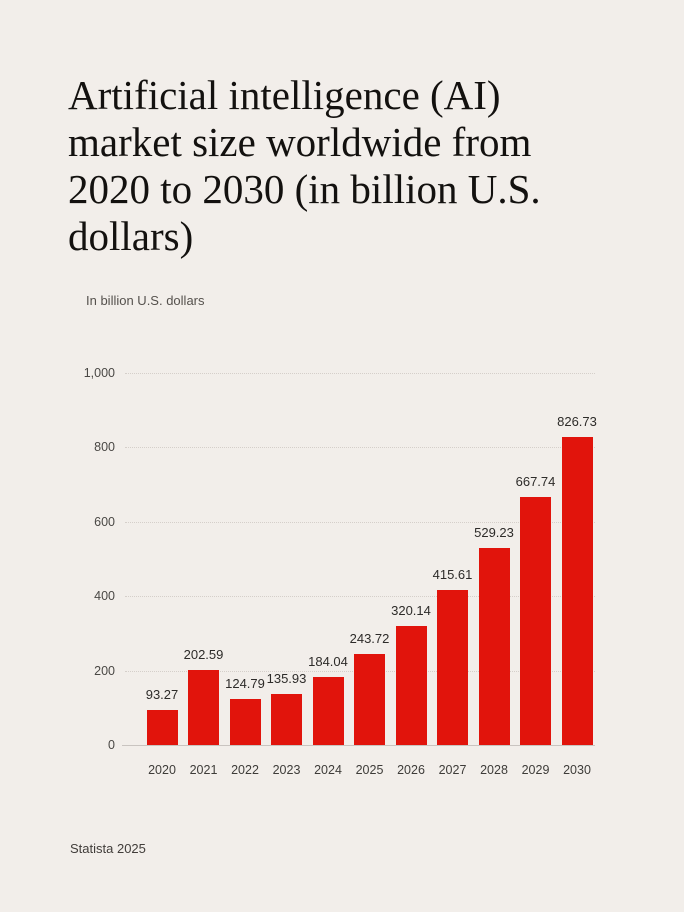  I want to click on bar-value-label: 124.79, so click(245, 683).